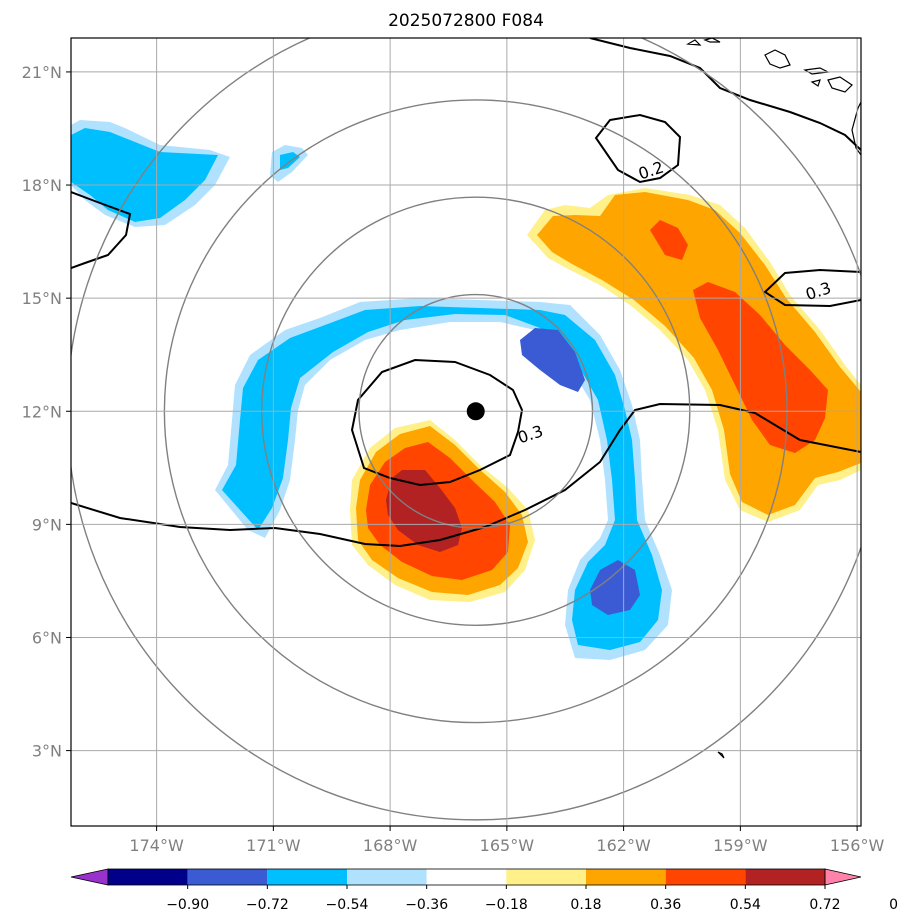  Describe the element at coordinates (725, 94) in the screenshot. I see `contour-north` at that location.